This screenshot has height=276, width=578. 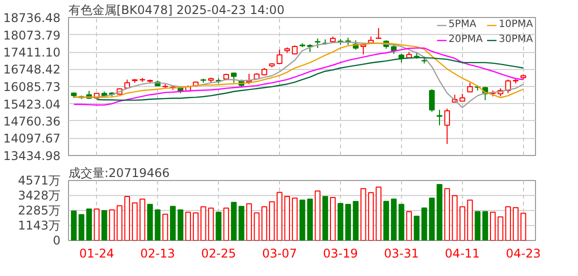 I want to click on y-tick-label: 18736.48, so click(x=32, y=18).